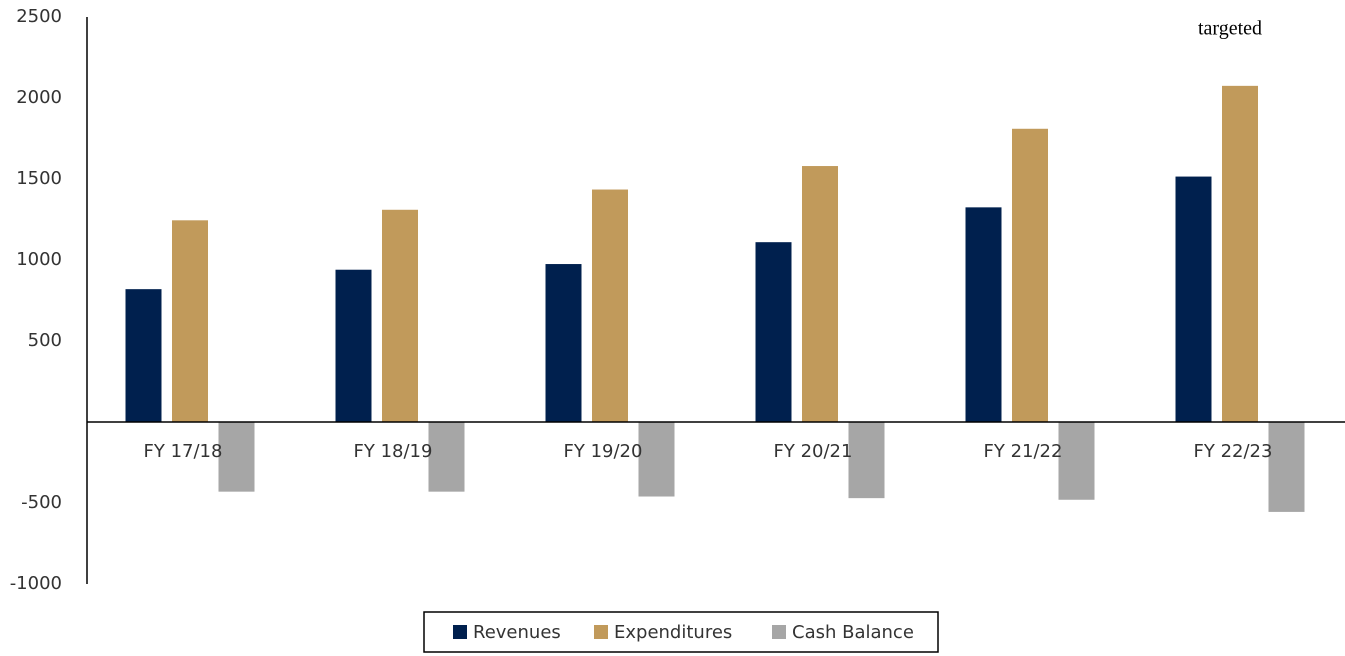 The image size is (1345, 656). What do you see at coordinates (1230, 29) in the screenshot?
I see `annotation: targeted` at bounding box center [1230, 29].